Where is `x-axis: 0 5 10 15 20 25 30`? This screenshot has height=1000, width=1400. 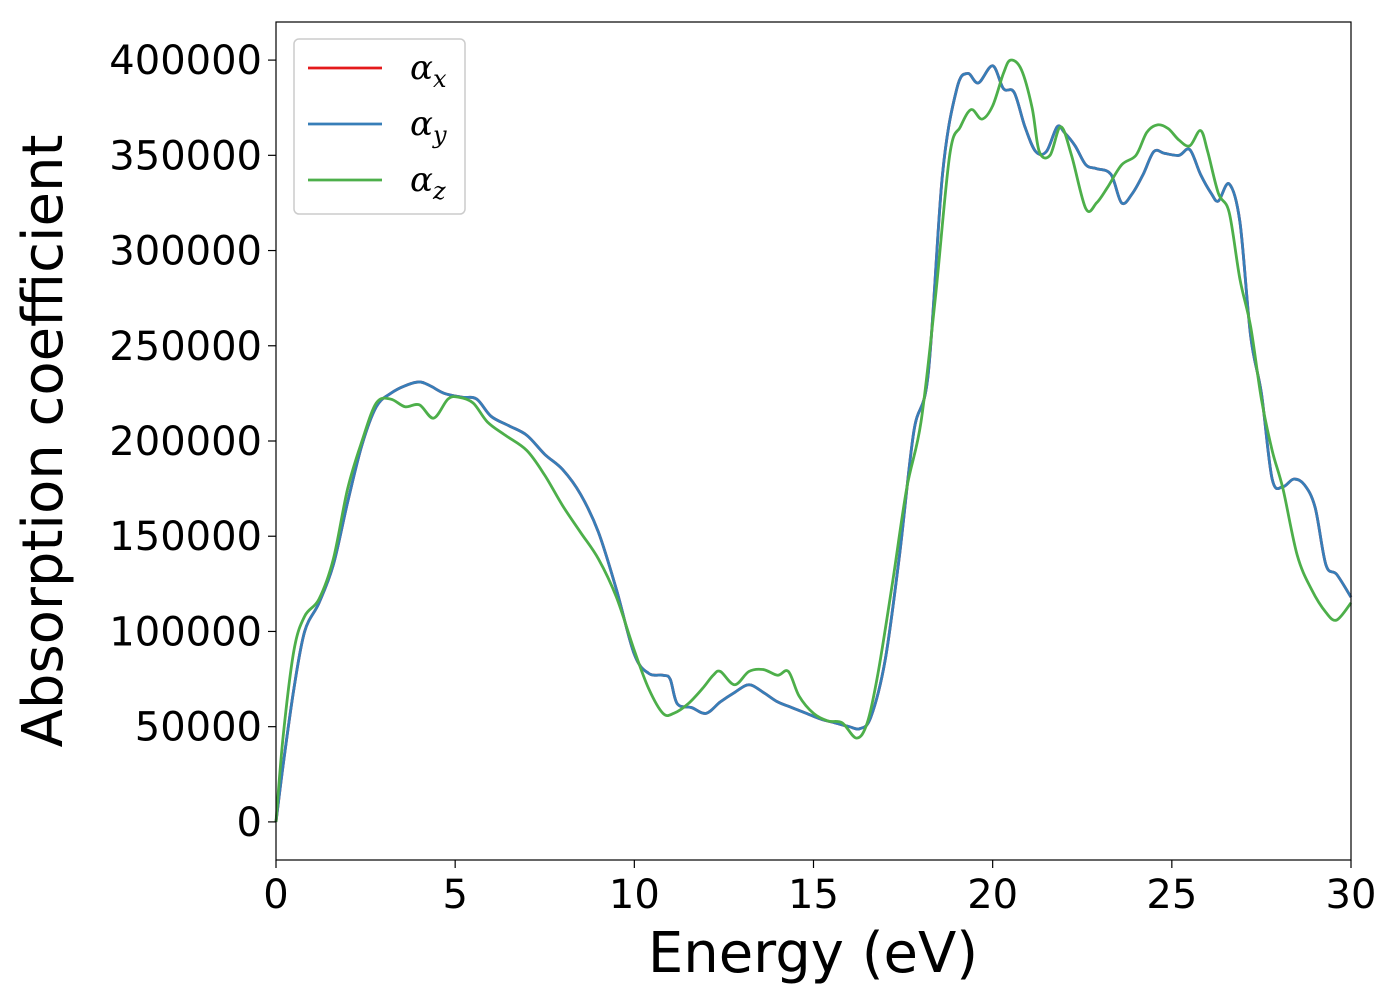
x-axis: 0 5 10 15 20 25 30 is located at coordinates (819, 889).